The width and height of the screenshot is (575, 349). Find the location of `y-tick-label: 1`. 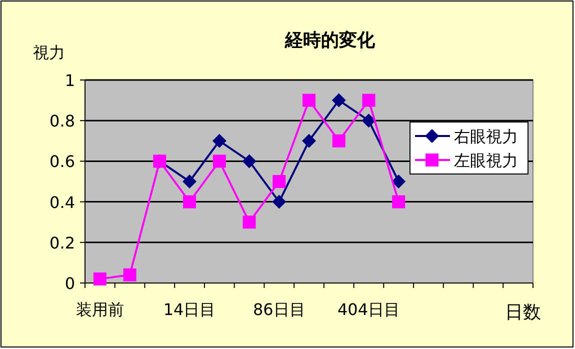

y-tick-label: 1 is located at coordinates (69, 80).